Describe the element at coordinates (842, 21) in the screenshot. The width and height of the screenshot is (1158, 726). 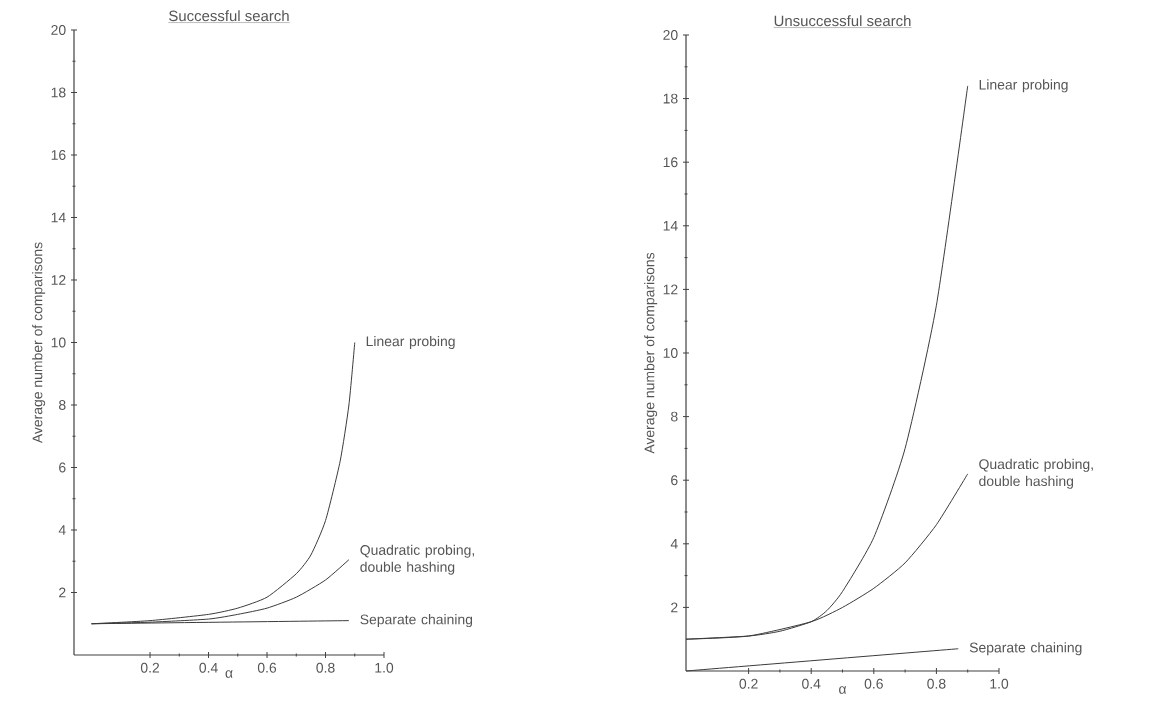
I see `chart-title: Unsuccessful search` at that location.